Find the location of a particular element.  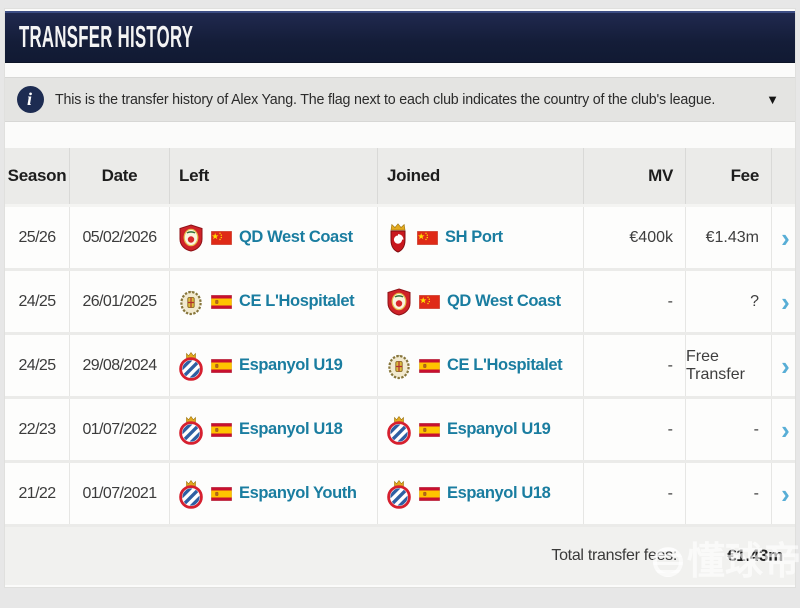

joined-club-cell: Espanyol U19 is located at coordinates (480, 429).